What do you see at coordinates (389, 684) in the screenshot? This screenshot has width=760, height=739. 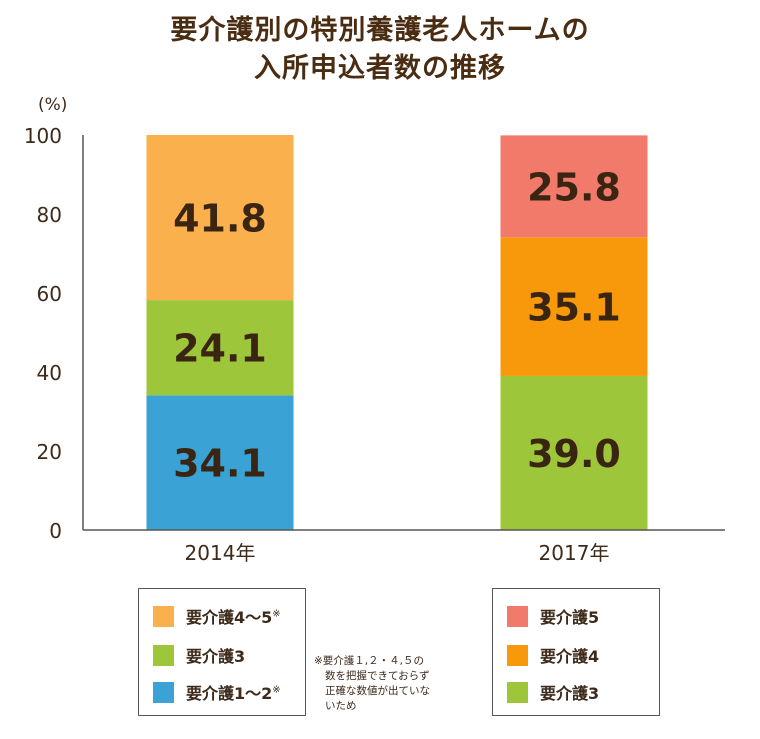 I see `footnote: ※要介護１,２・４,５の 数を把握できておらず 正確な数値が出ていな いため` at bounding box center [389, 684].